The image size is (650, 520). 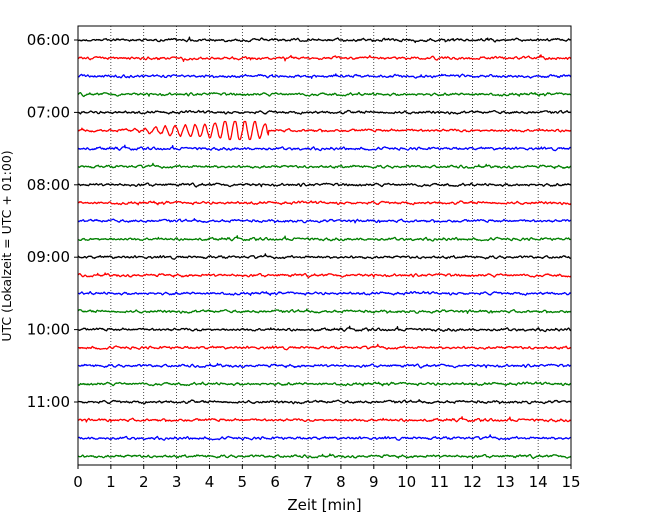 I want to click on x-tick-label: 2, so click(x=144, y=482).